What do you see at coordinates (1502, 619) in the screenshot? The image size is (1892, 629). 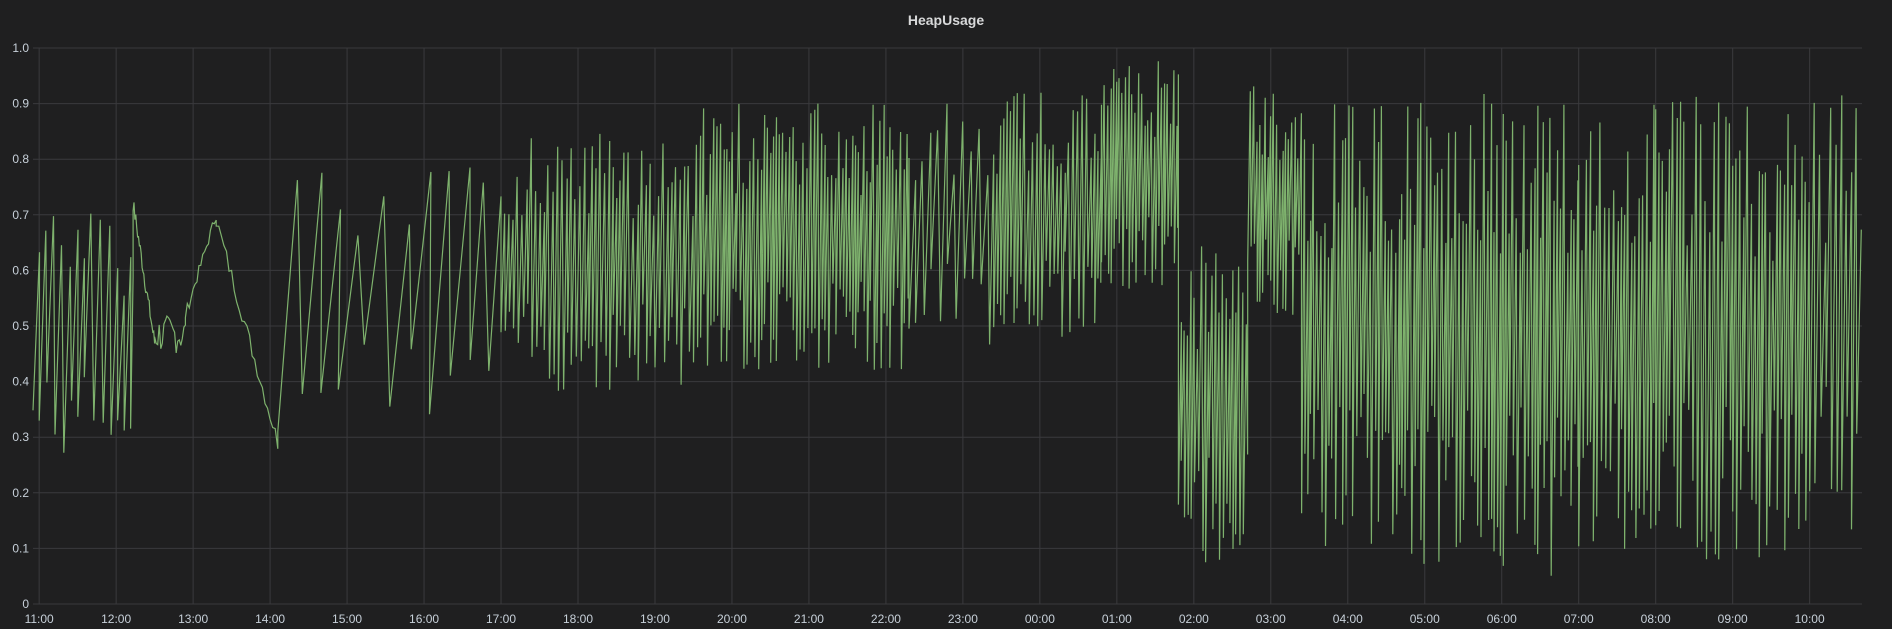 I see `x-tick-label: 06:00` at bounding box center [1502, 619].